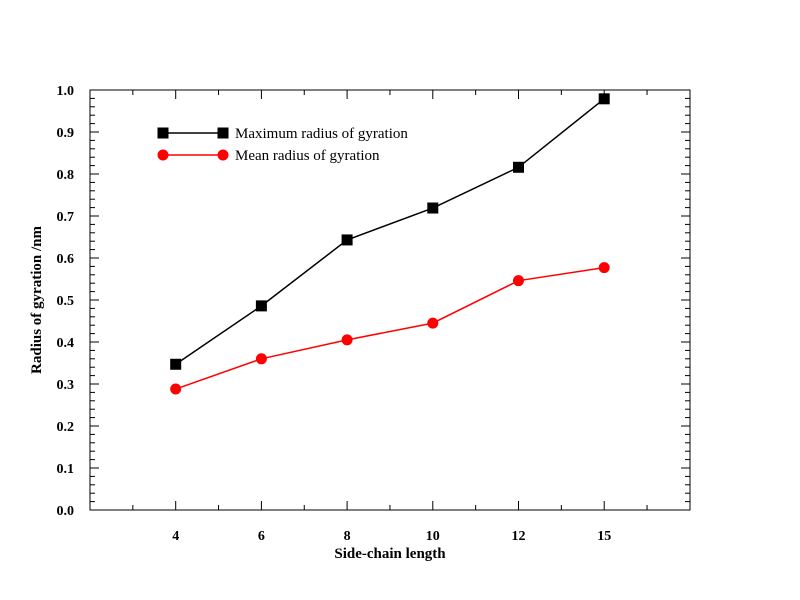 The image size is (800, 600). I want to click on y-tick-label: 0.2, so click(66, 427).